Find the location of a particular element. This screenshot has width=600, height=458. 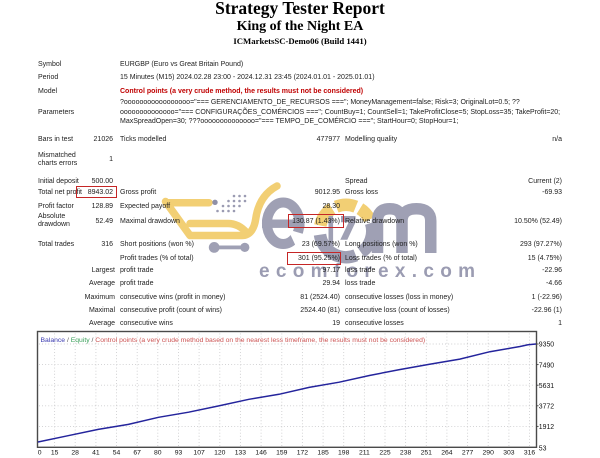

svg-text: 185 is located at coordinates (323, 453).